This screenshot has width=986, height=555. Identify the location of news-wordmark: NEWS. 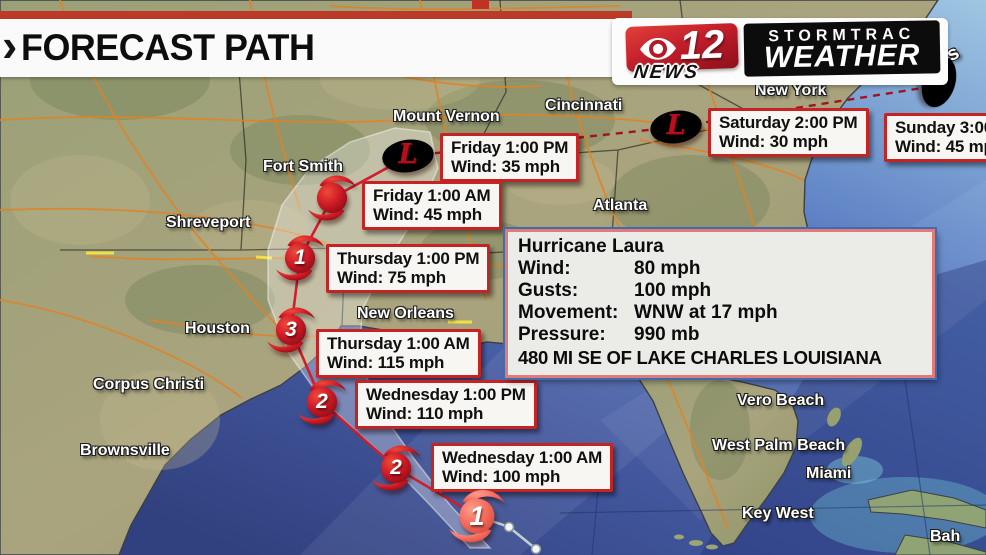
(666, 72).